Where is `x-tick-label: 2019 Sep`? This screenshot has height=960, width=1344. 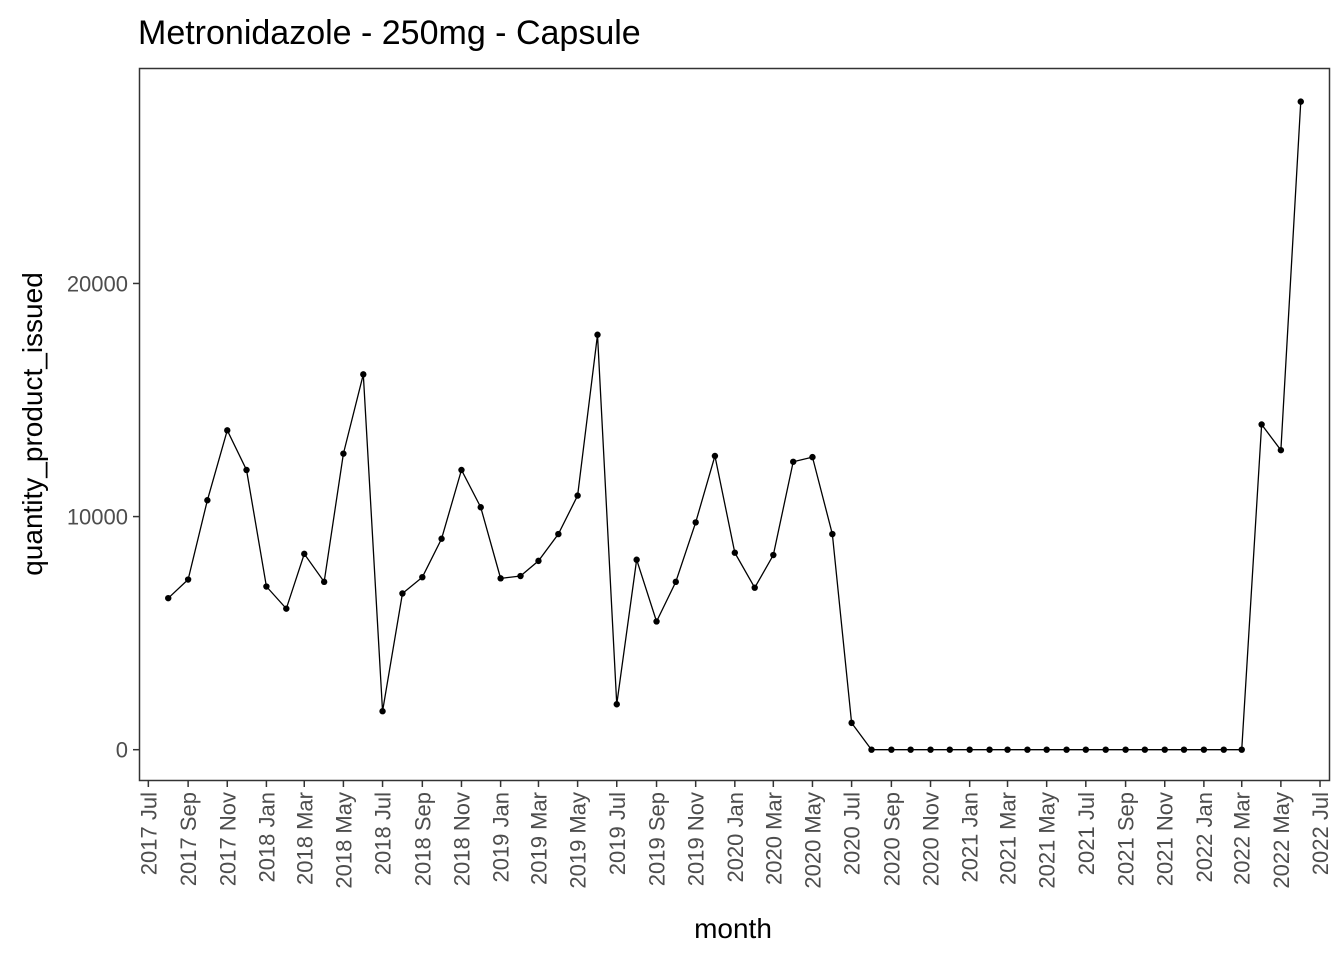
x-tick-label: 2019 Sep is located at coordinates (657, 839).